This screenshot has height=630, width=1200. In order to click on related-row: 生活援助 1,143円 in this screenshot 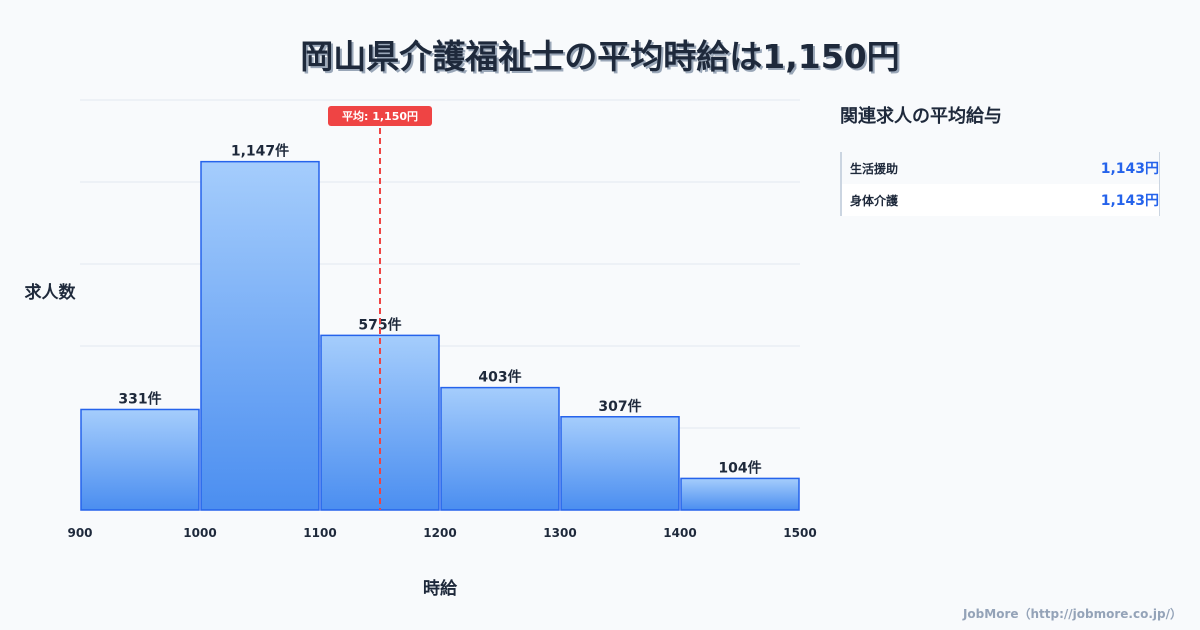, I will do `click(1000, 168)`.